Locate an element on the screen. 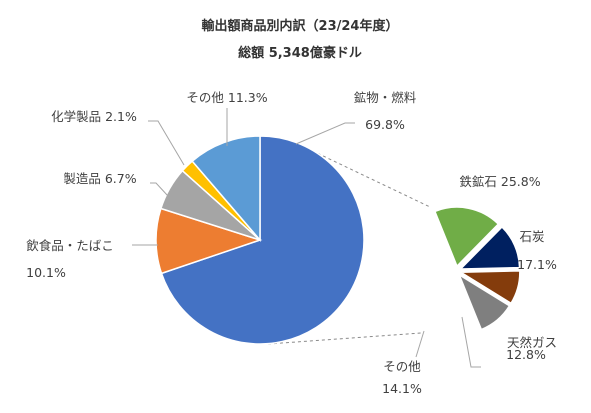  label-main-2-name: 飲食品・たばこ is located at coordinates (70, 245).